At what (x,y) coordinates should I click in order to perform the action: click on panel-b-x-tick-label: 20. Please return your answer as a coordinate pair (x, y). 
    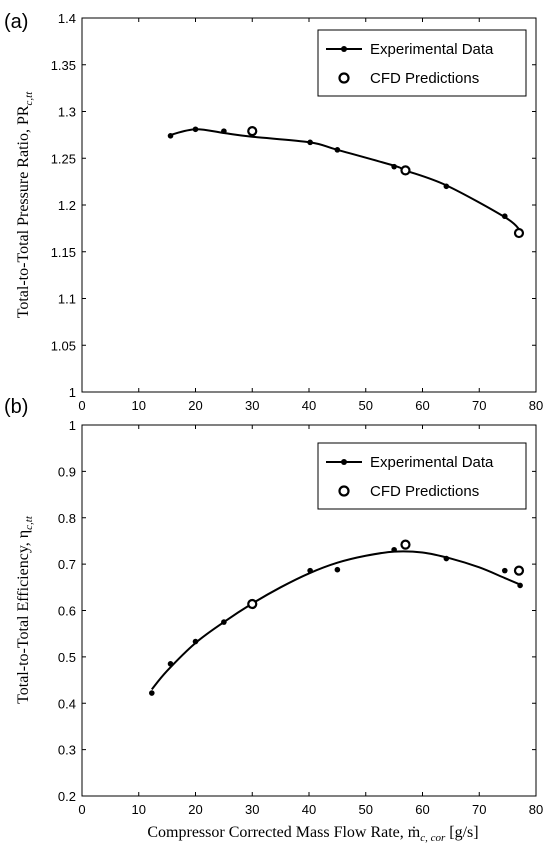
    Looking at the image, I should click on (195, 809).